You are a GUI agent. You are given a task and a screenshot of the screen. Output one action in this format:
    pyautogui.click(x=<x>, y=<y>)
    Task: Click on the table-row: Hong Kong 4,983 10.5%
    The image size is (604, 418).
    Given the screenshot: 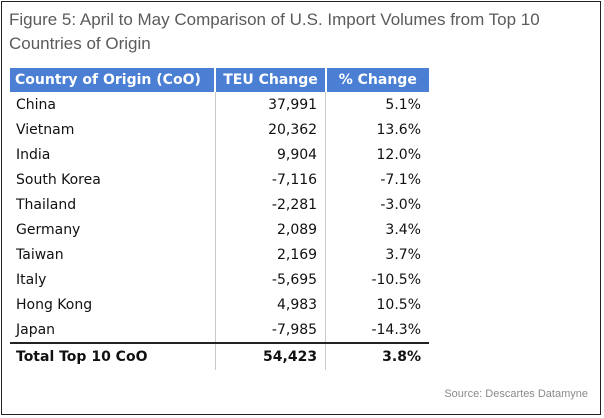 What is the action you would take?
    pyautogui.click(x=219, y=304)
    